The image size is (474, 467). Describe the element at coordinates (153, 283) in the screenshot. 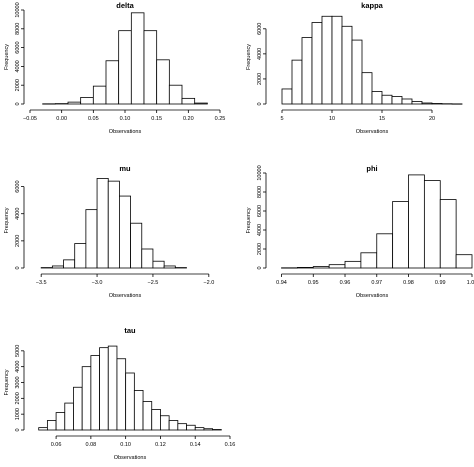

I see `x-tick-label: −2.5` at that location.